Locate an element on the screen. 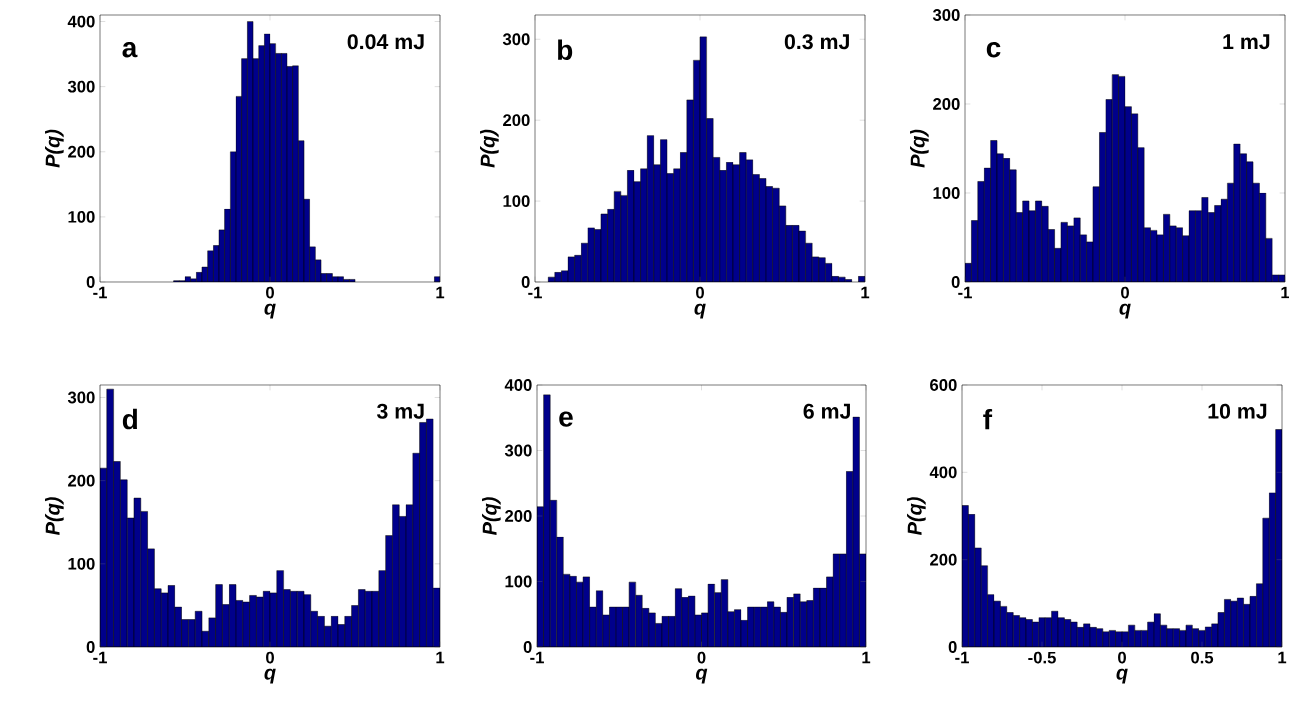  annotation: a is located at coordinates (130, 50).